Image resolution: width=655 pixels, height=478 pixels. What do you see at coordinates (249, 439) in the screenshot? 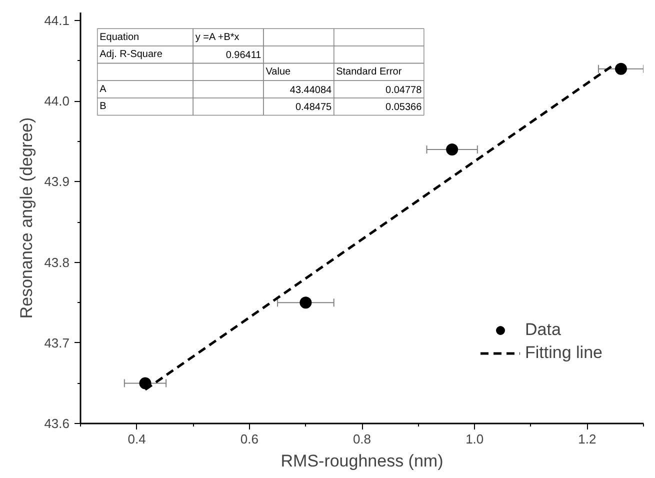
I see `x-tick-label: 0.6` at bounding box center [249, 439].